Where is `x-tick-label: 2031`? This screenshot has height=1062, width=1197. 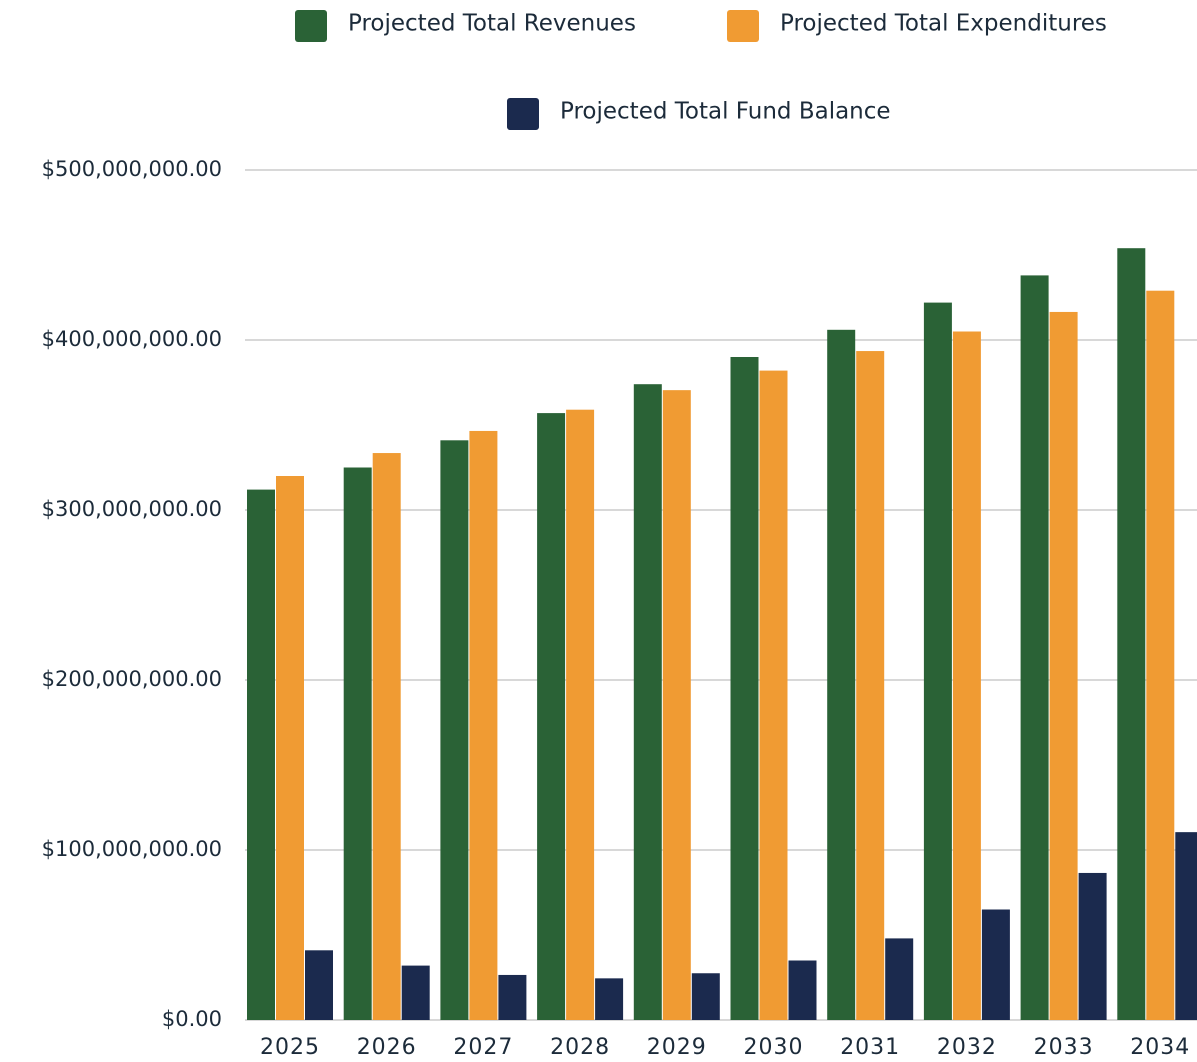
x-tick-label: 2031 is located at coordinates (870, 1047).